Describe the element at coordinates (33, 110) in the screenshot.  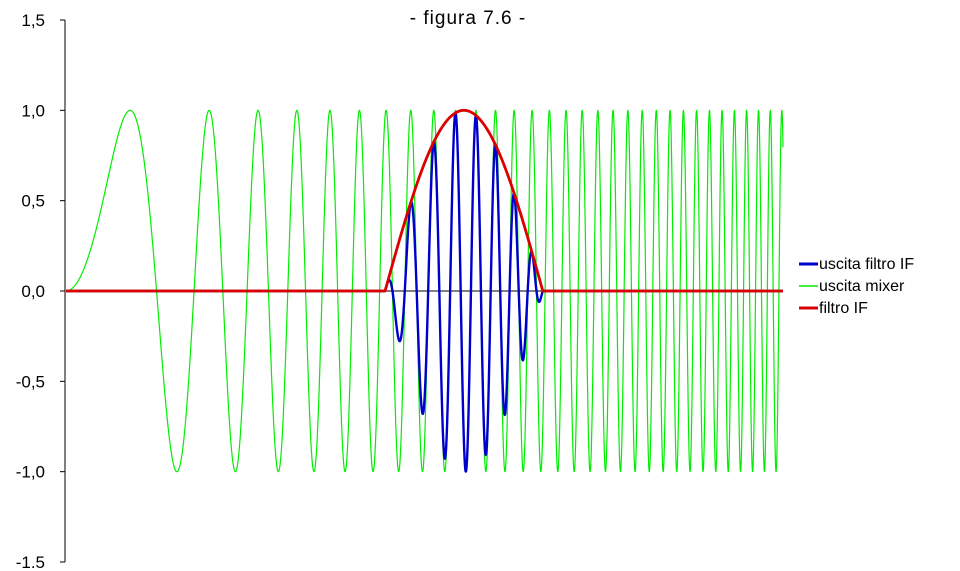
I see `y-tick-label: 1,0` at that location.